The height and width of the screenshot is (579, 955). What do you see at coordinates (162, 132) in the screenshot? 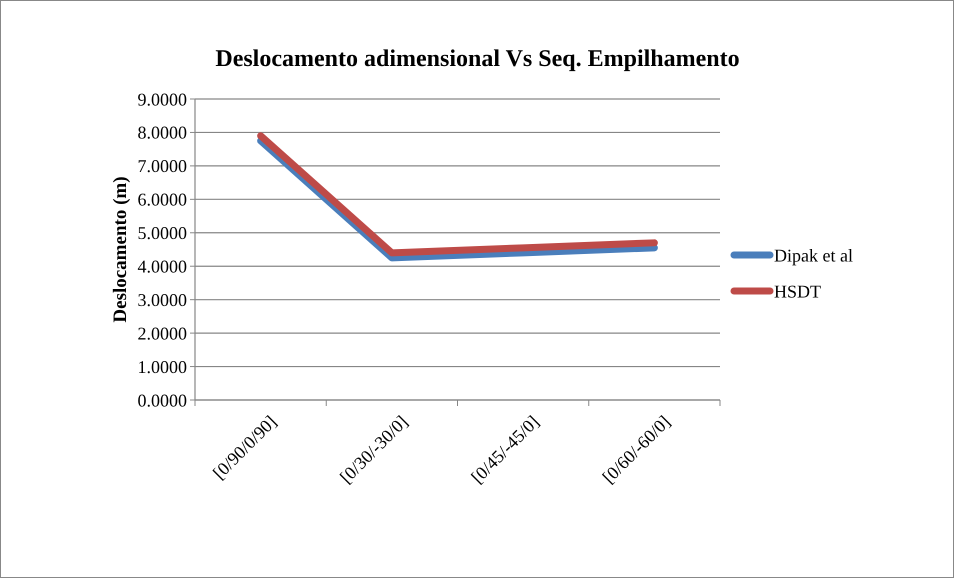
I see `y-tick-label: 8.0000` at bounding box center [162, 132].